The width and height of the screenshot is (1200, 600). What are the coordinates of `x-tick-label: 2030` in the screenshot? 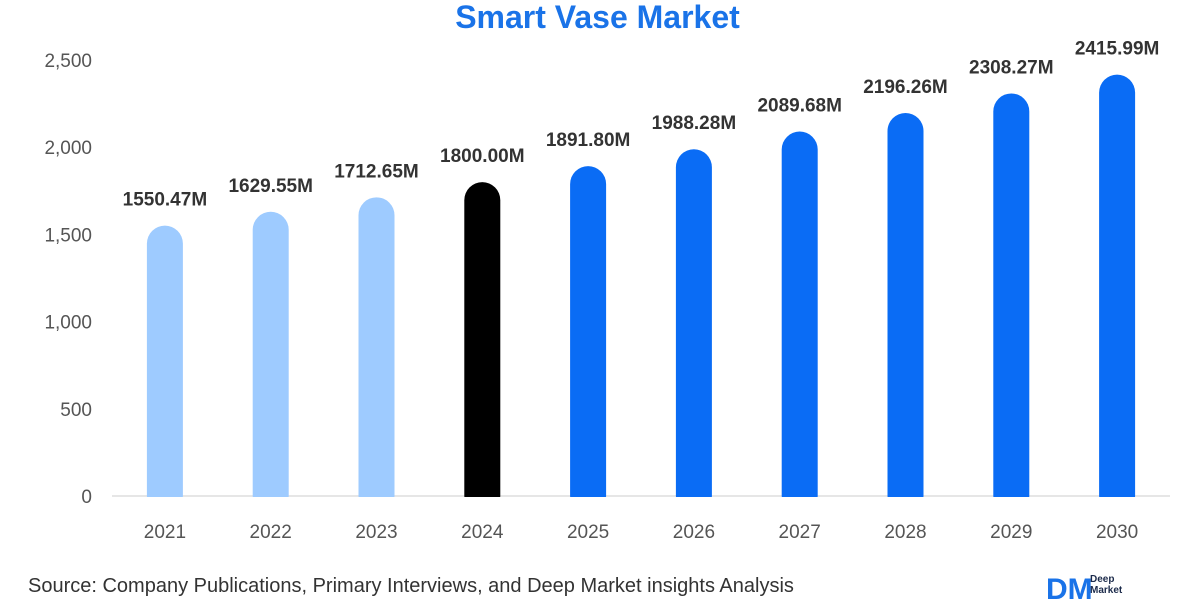 It's located at (1117, 532).